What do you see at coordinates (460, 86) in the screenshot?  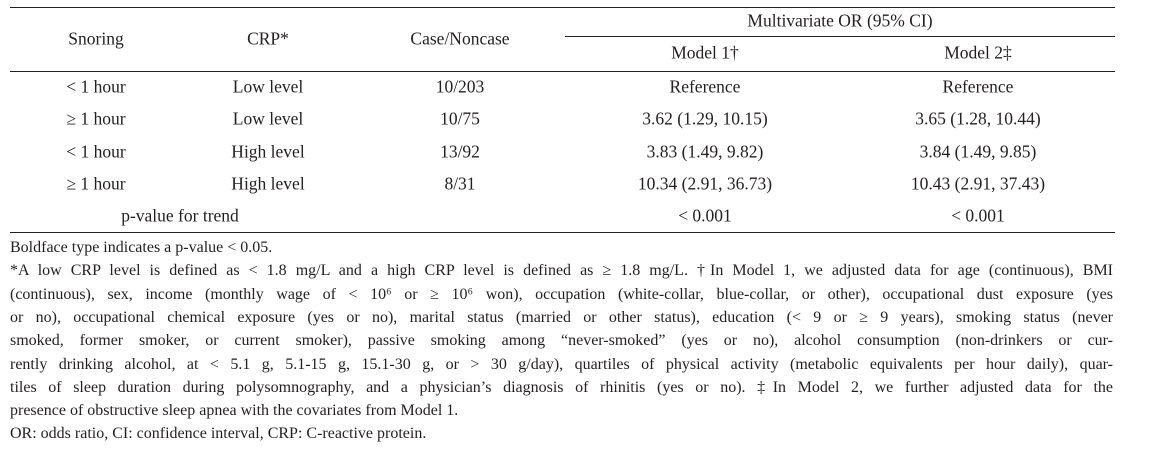 I see `table-cell: 10/203` at bounding box center [460, 86].